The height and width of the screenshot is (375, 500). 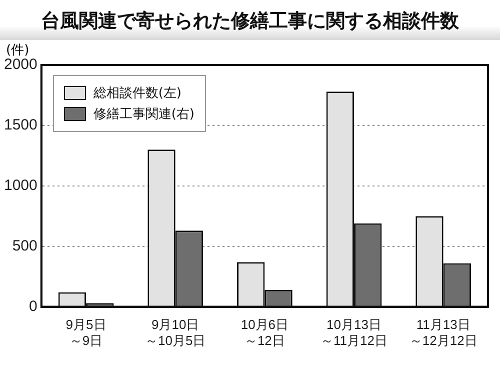 What do you see at coordinates (21, 65) in the screenshot?
I see `y-tick-label: 2000` at bounding box center [21, 65].